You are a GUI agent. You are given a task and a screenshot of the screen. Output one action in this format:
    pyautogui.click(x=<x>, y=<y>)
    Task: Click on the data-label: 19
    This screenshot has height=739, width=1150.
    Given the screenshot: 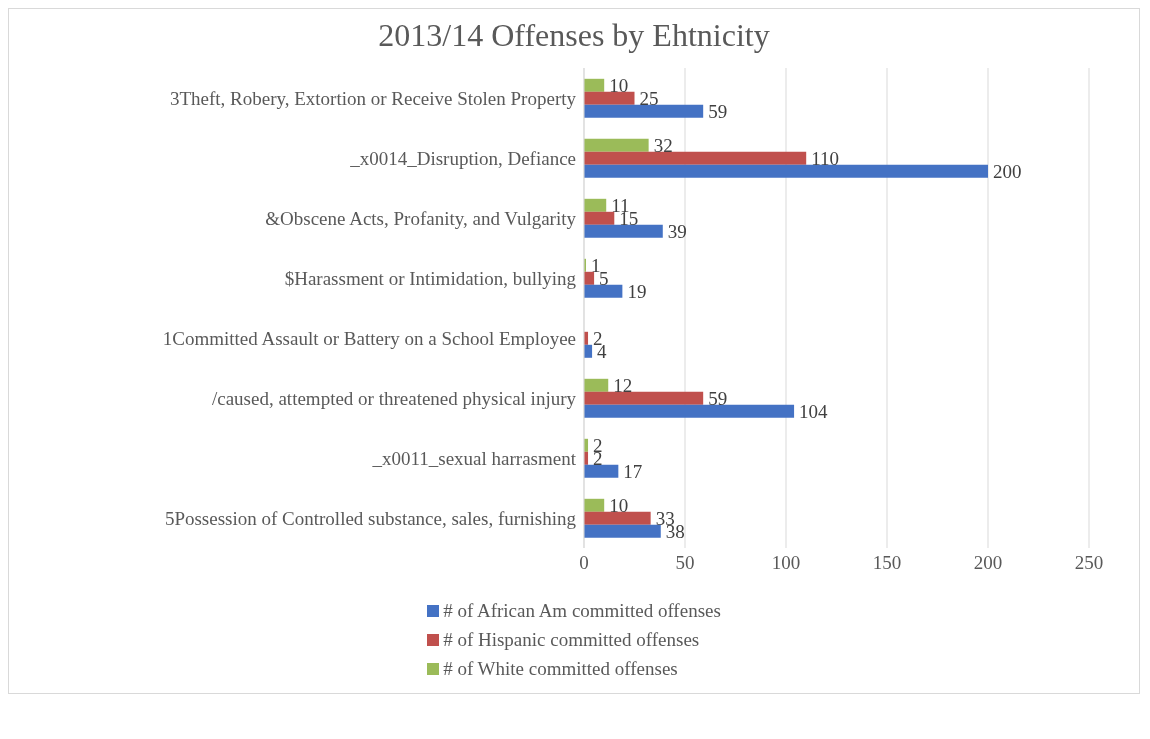 What is the action you would take?
    pyautogui.click(x=637, y=292)
    